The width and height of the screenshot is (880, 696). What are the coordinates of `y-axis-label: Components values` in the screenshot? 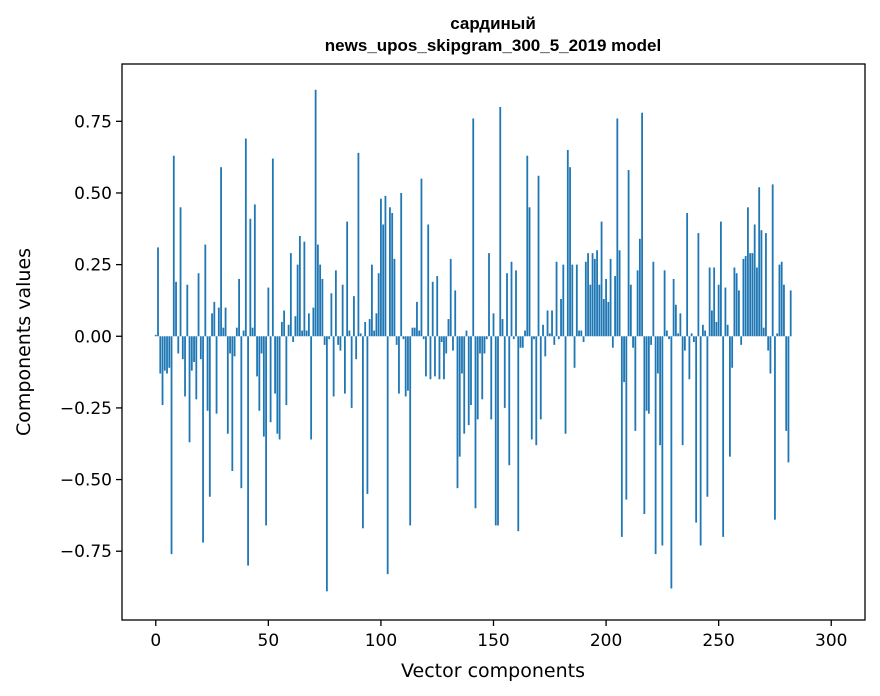 It's located at (24, 342).